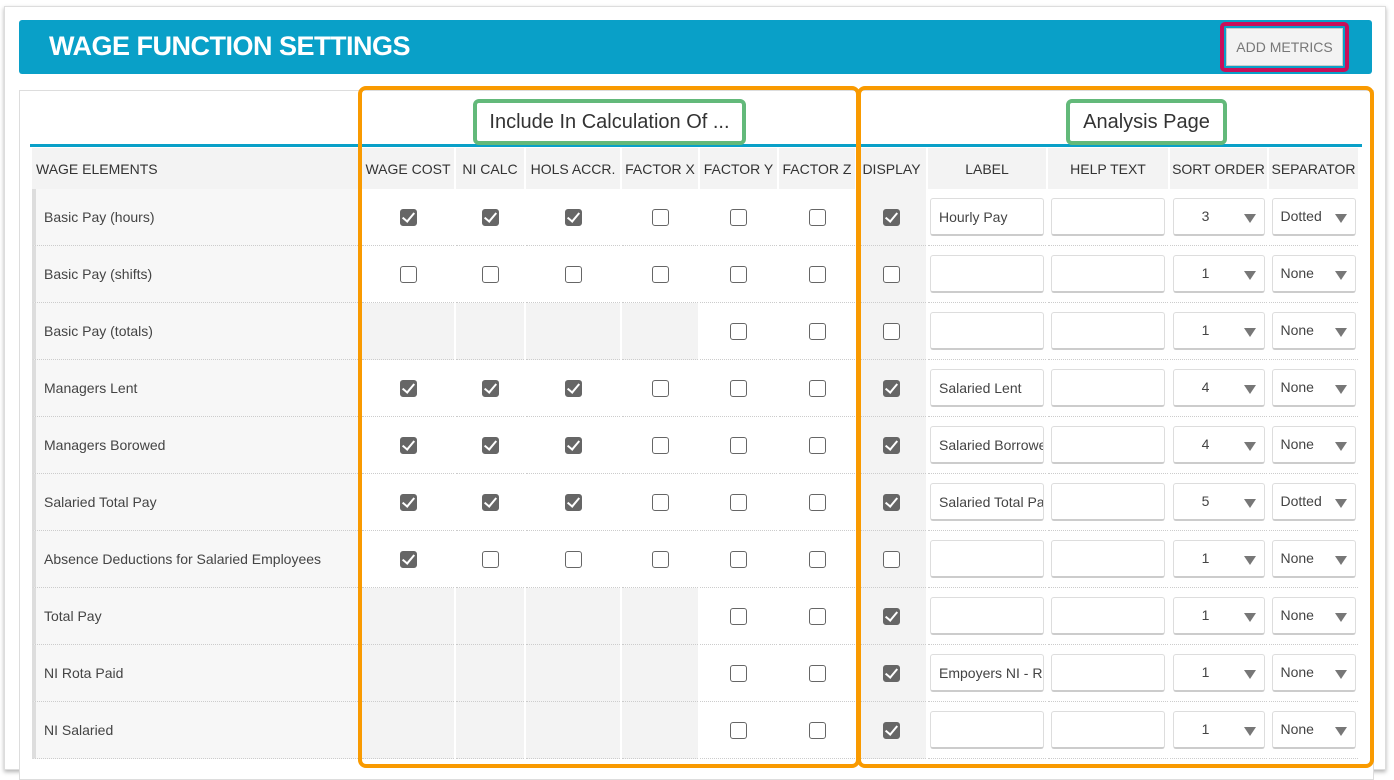 This screenshot has width=1394, height=780. I want to click on label-input: Salaried Total Pay, so click(987, 502).